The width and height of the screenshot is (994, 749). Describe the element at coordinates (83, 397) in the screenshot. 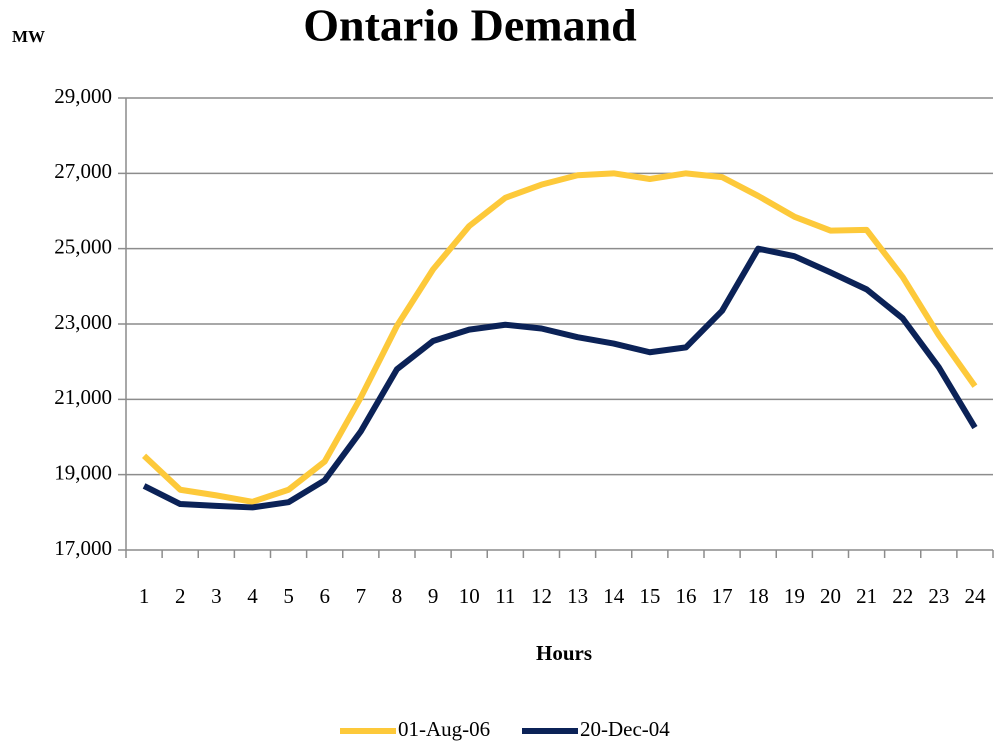

I see `y-tick-label: 21,000` at that location.